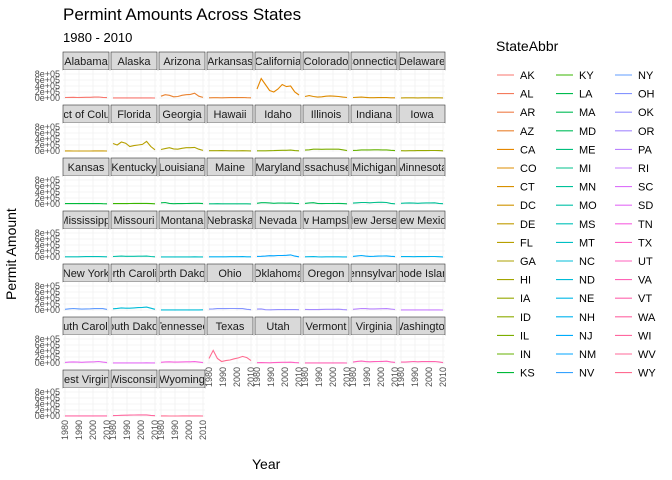  I want to click on legend-item-mn: MN, so click(576, 188).